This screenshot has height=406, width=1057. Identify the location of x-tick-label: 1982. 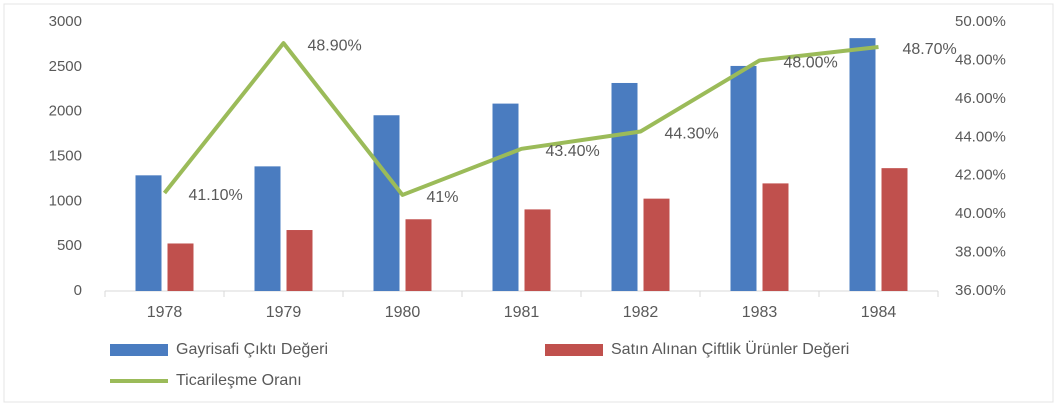
(641, 312).